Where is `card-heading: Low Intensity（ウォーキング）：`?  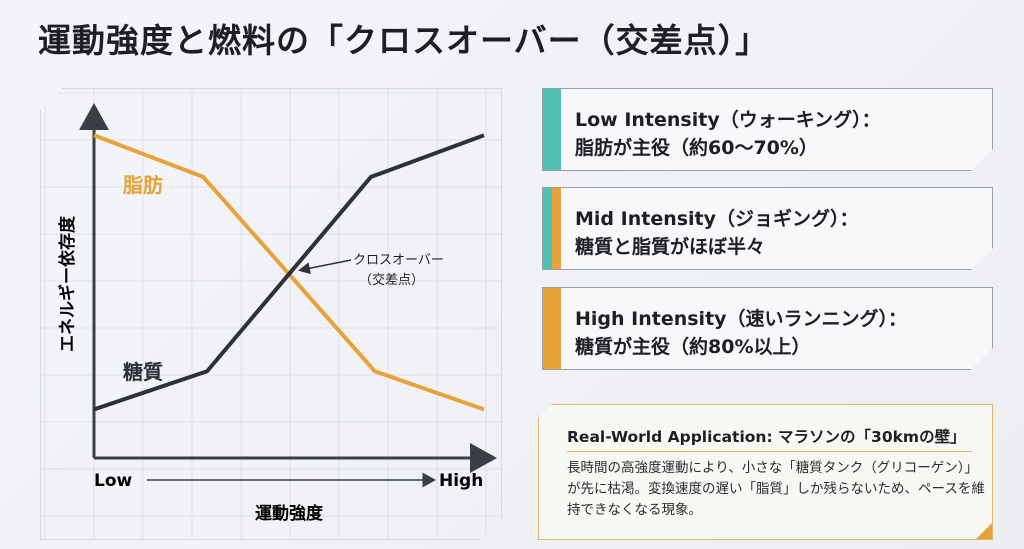
card-heading: Low Intensity（ウォーキング）： is located at coordinates (728, 120).